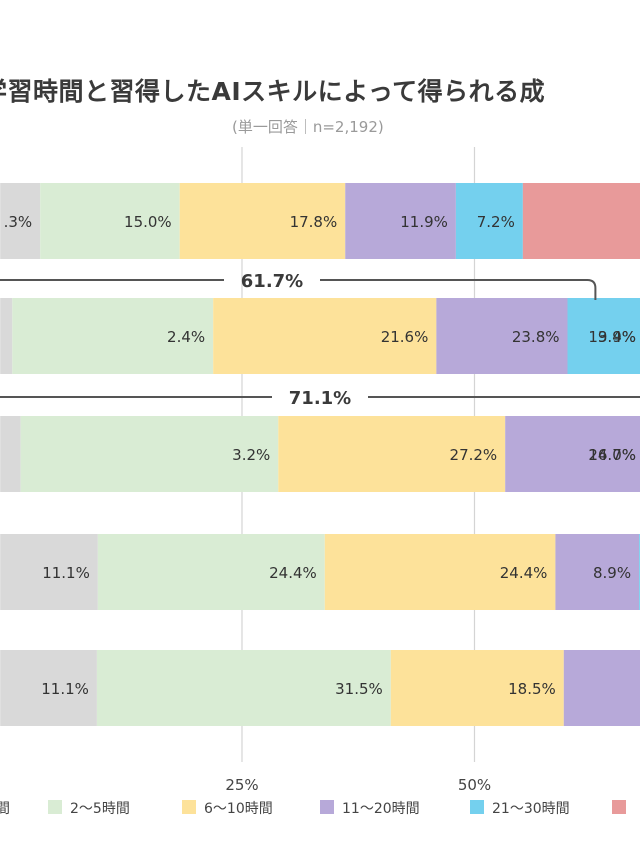 The width and height of the screenshot is (640, 853). I want to click on x-tick-label: 50%, so click(474, 785).